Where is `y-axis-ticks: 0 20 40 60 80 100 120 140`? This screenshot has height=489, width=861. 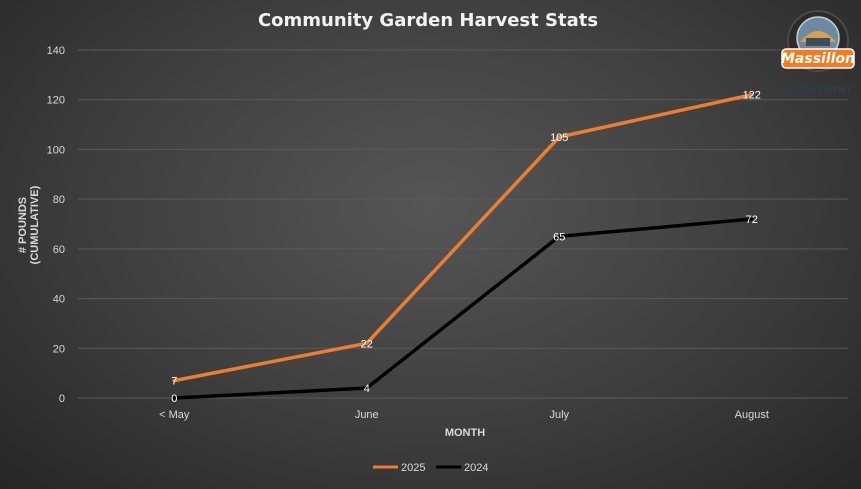
y-axis-ticks: 0 20 40 60 80 100 120 140 is located at coordinates (56, 225).